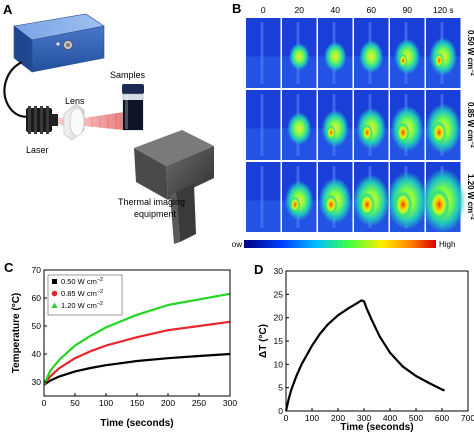  What do you see at coordinates (336, 10) in the screenshot?
I see `time-label: 40` at bounding box center [336, 10].